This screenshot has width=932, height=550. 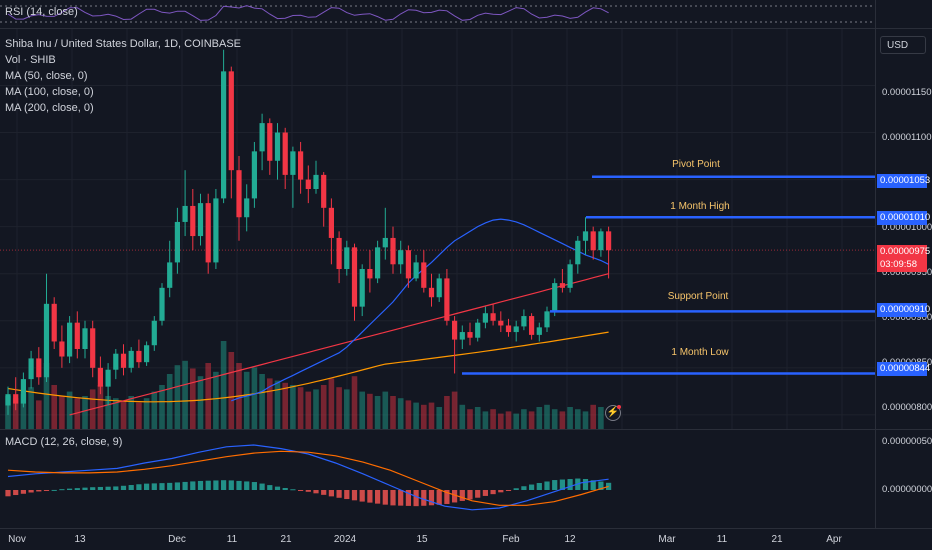 What do you see at coordinates (903, 252) in the screenshot?
I see `last-price-tag: 0.00000975` at bounding box center [903, 252].